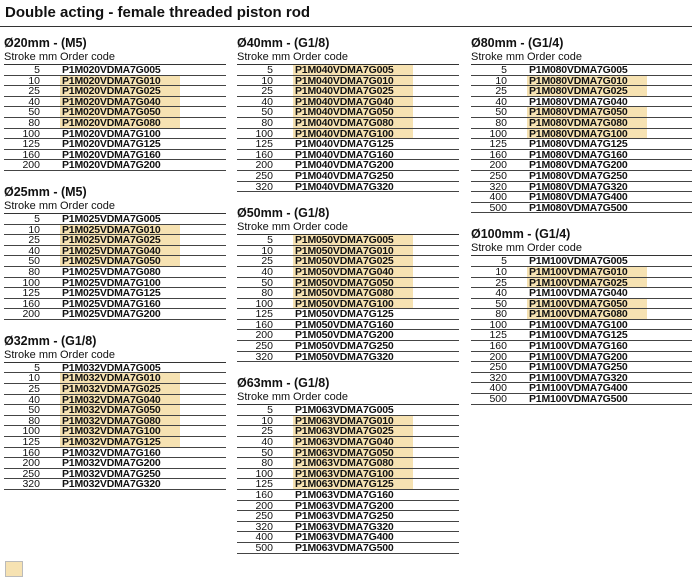 This screenshot has height=577, width=692. What do you see at coordinates (501, 122) in the screenshot?
I see `stroke-cell: 80` at bounding box center [501, 122].